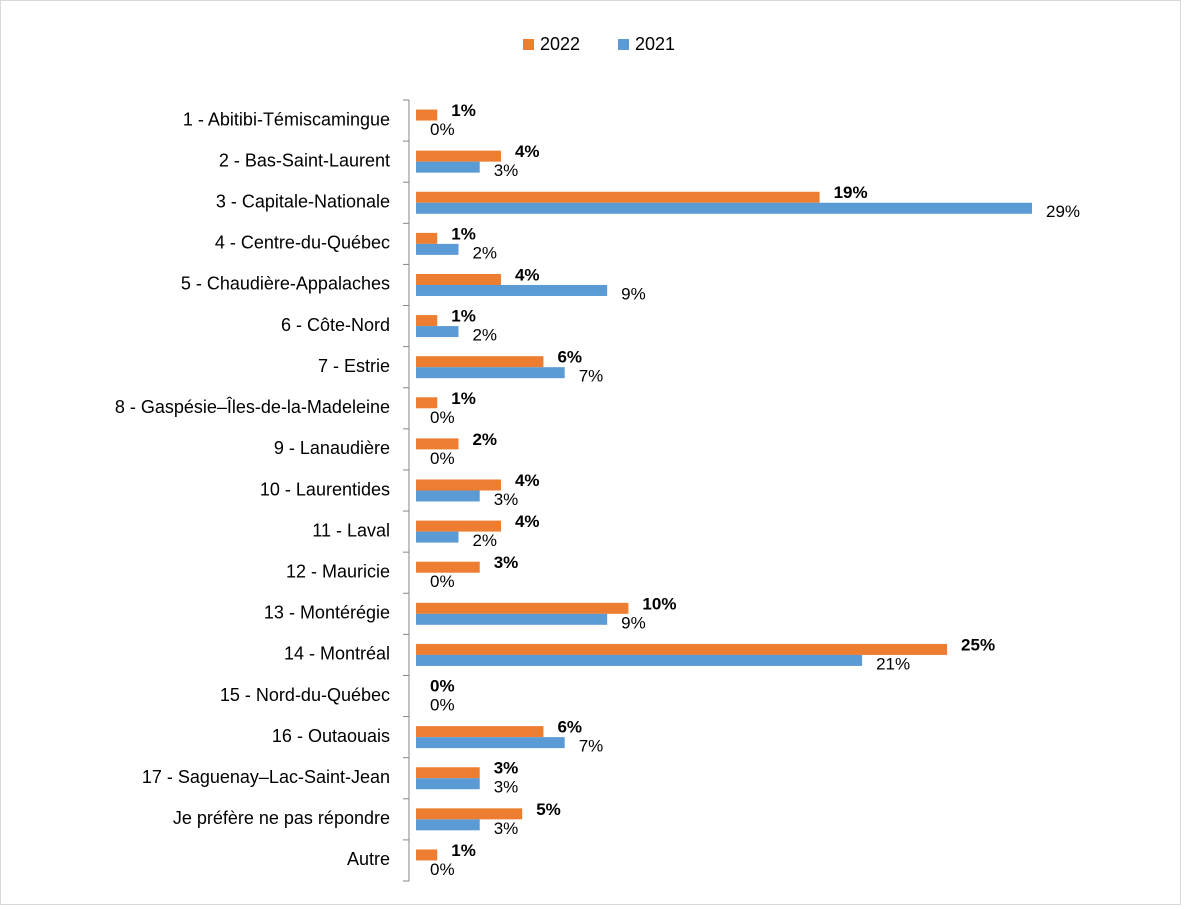 The width and height of the screenshot is (1185, 909). What do you see at coordinates (305, 695) in the screenshot?
I see `category-label: 15 - Nord-du-Québec` at bounding box center [305, 695].